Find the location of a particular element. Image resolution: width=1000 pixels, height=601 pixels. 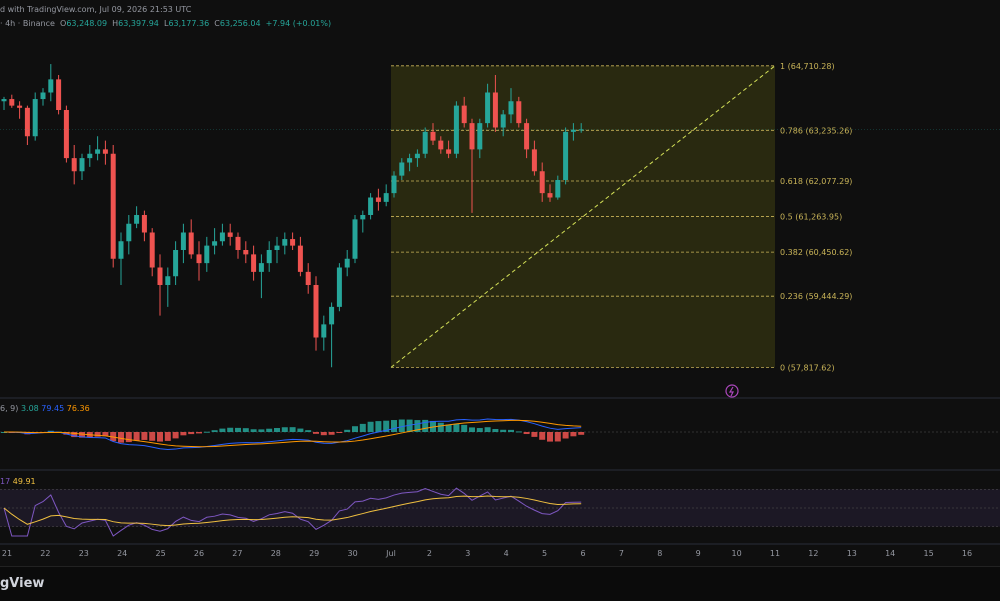

change-value: +7.94 (+0.01%) is located at coordinates (298, 23).